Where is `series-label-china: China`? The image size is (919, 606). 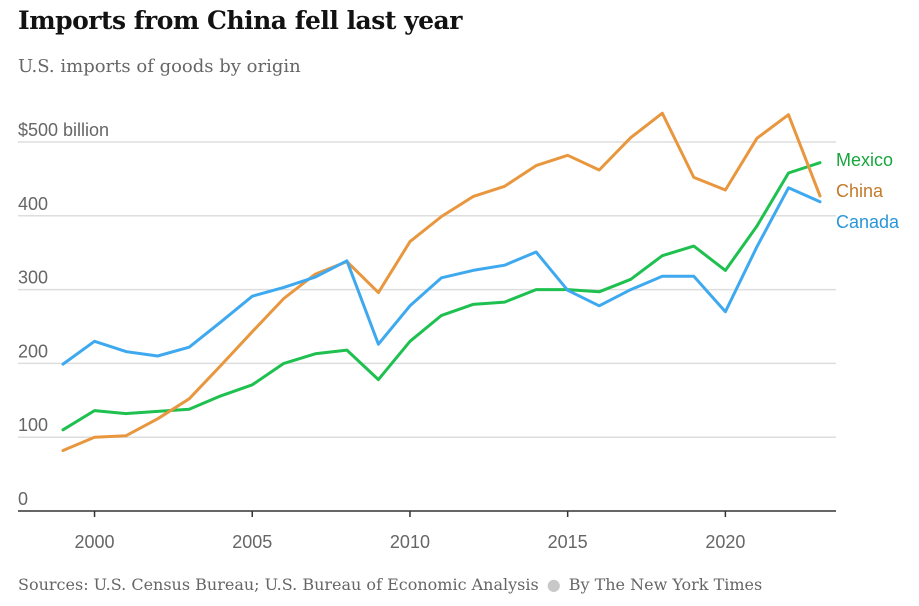
series-label-china: China is located at coordinates (860, 191).